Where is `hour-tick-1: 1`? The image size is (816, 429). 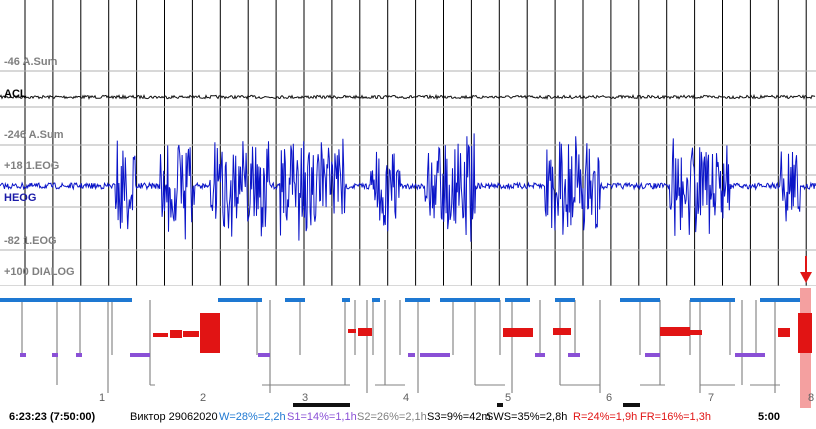
hour-tick-1: 1 is located at coordinates (102, 398).